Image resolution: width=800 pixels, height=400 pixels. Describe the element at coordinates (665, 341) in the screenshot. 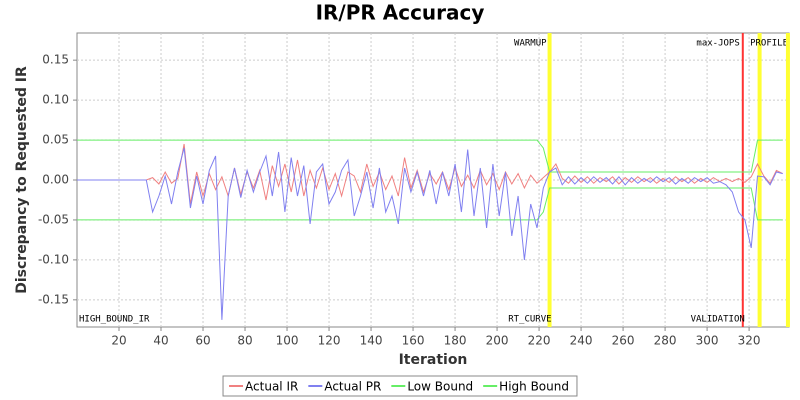

I see `x-tick-label: 280` at that location.